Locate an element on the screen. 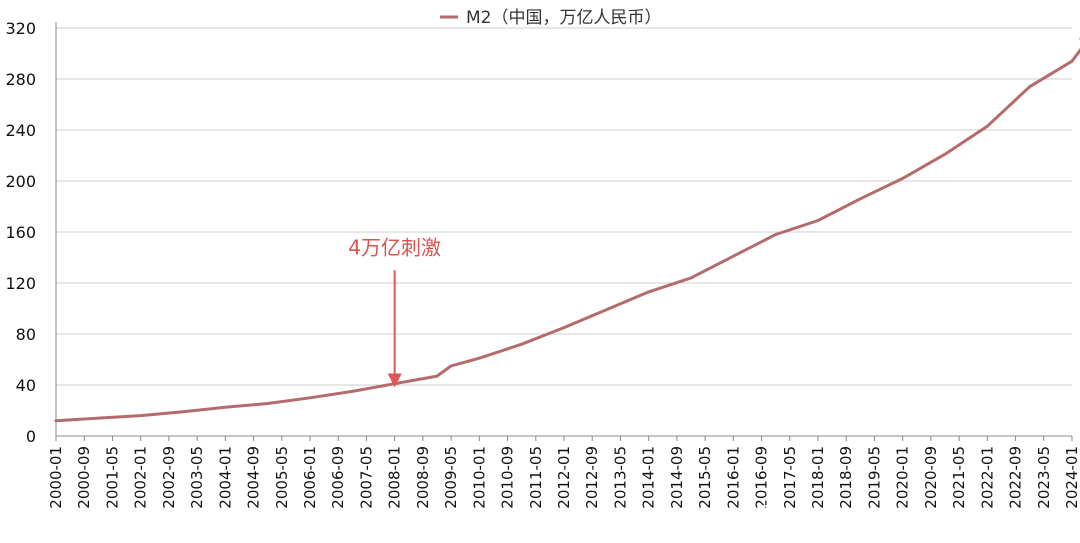  watermark: 雪球 · CoffeeAdvisor is located at coordinates (857, 517).